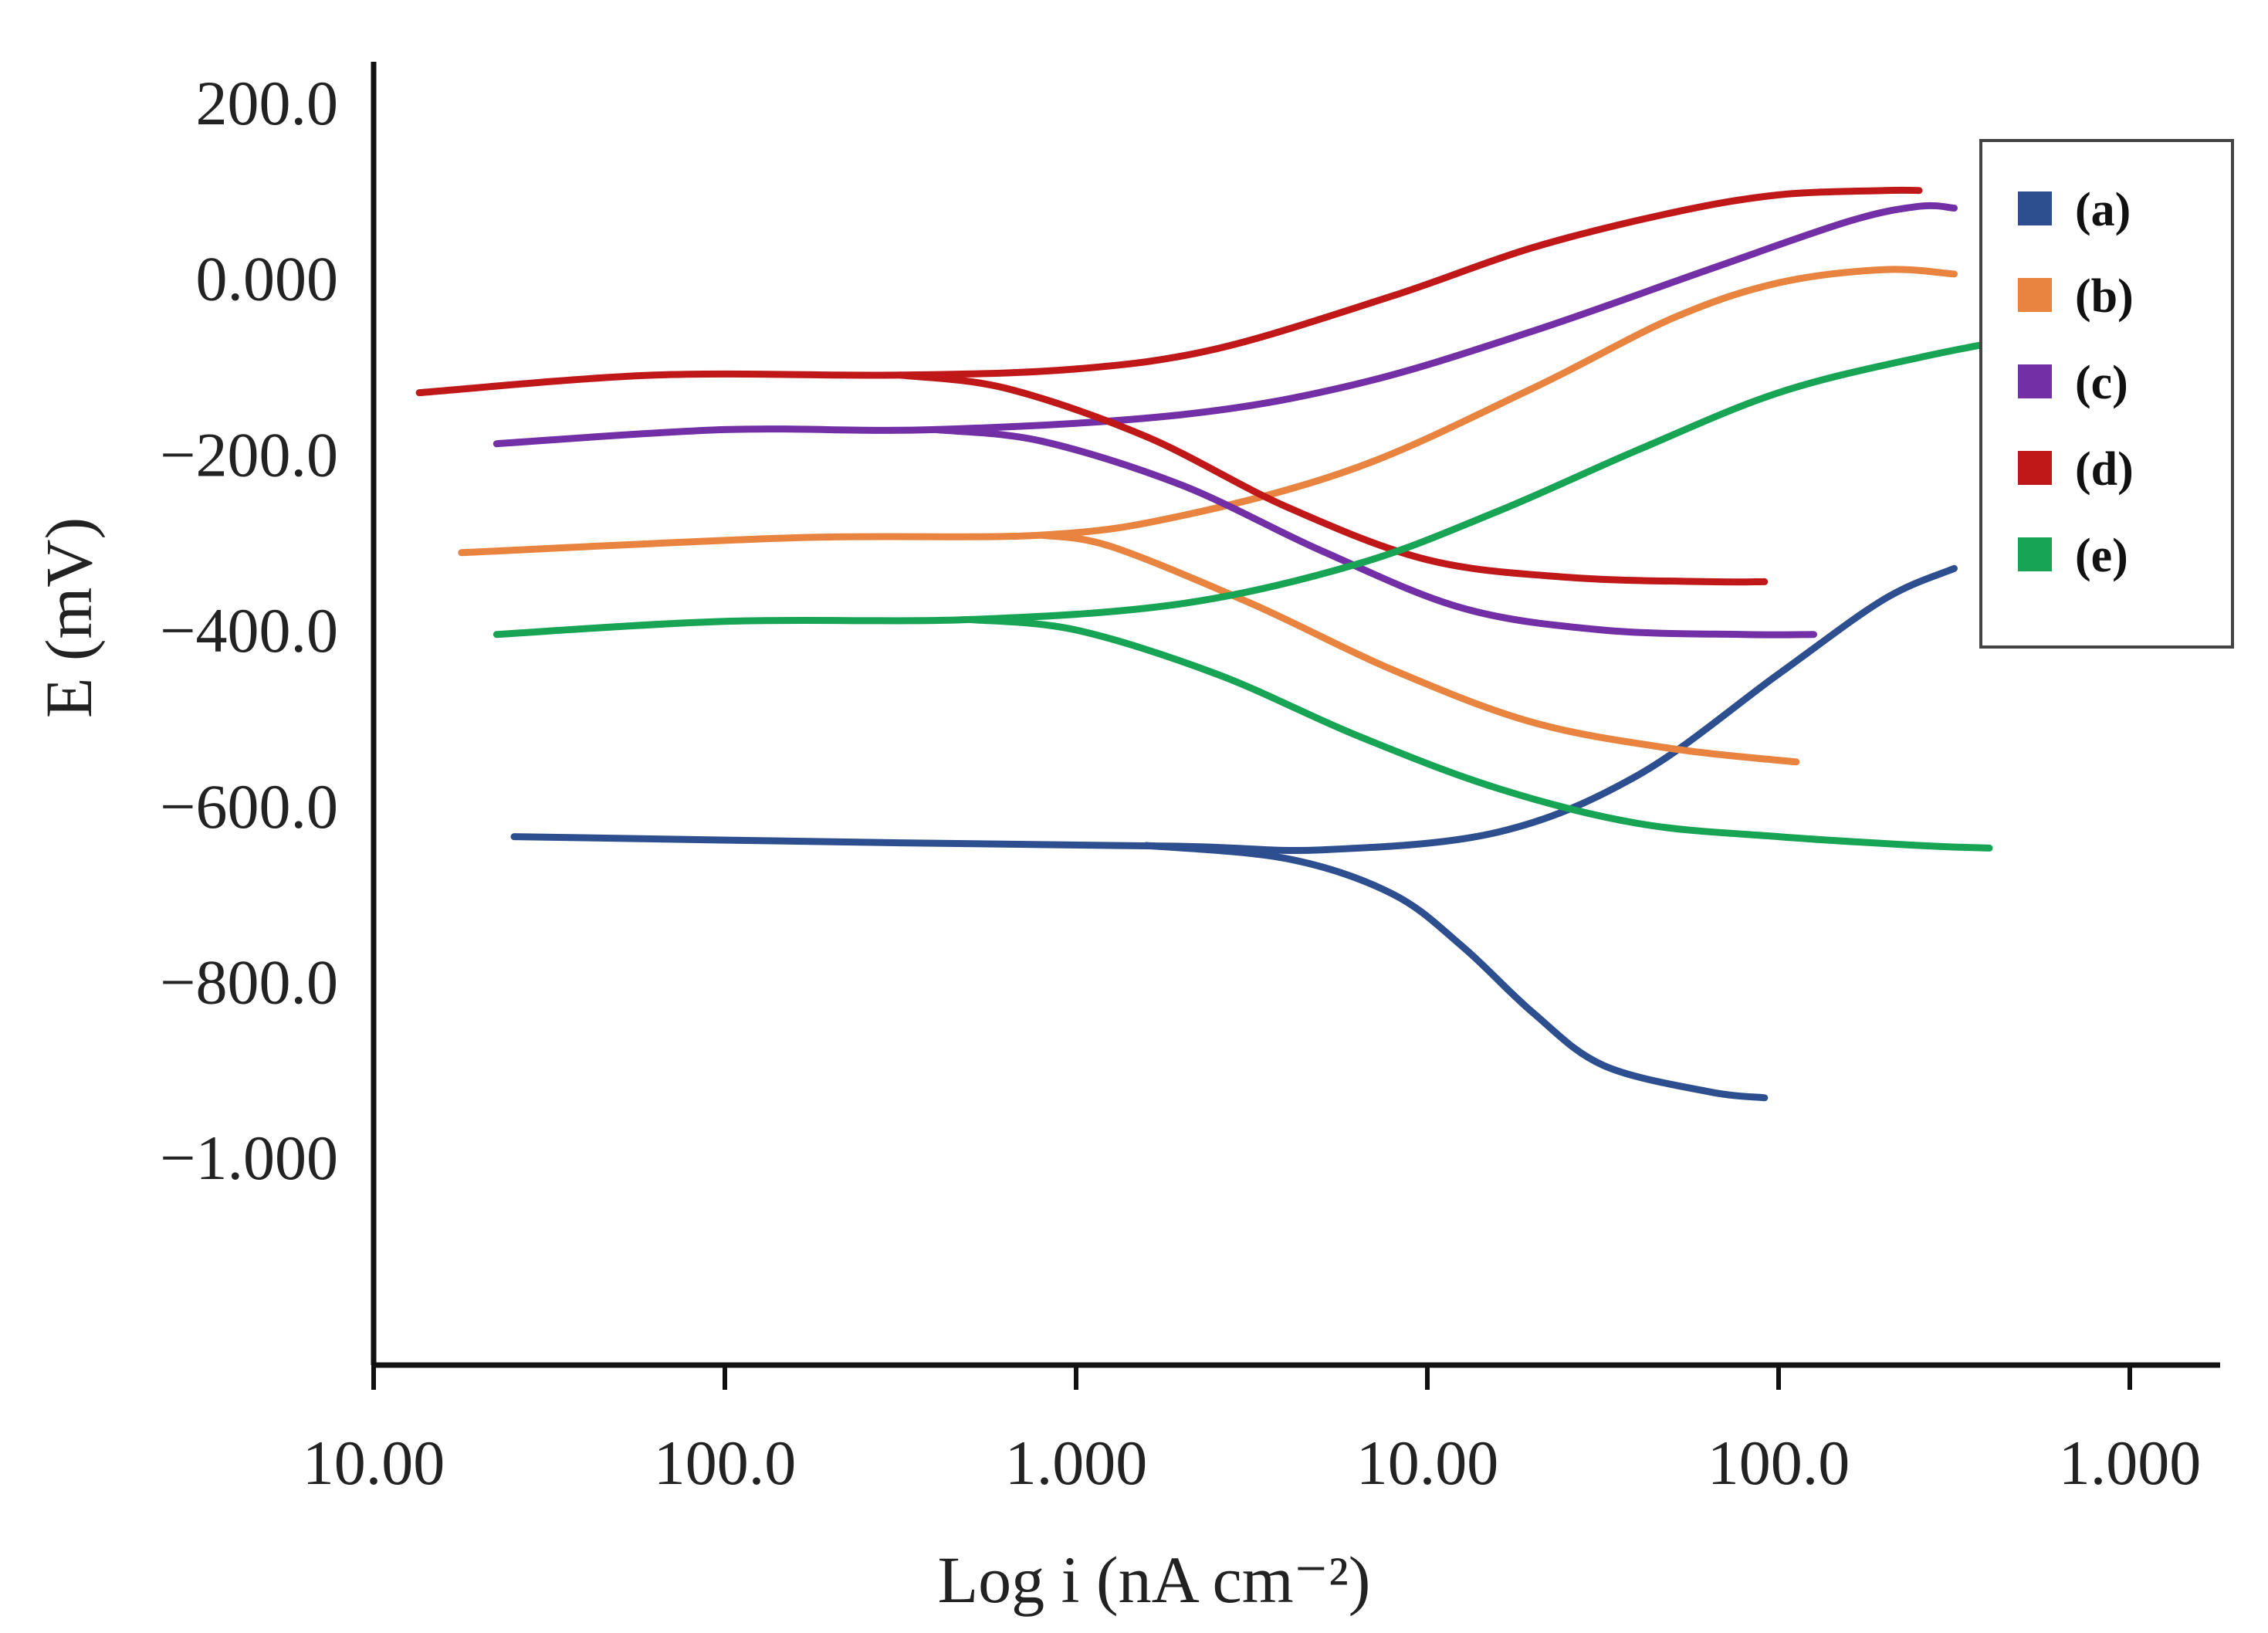 This screenshot has width=2268, height=1633. What do you see at coordinates (2101, 556) in the screenshot?
I see `legend-label-e: (e)` at bounding box center [2101, 556].